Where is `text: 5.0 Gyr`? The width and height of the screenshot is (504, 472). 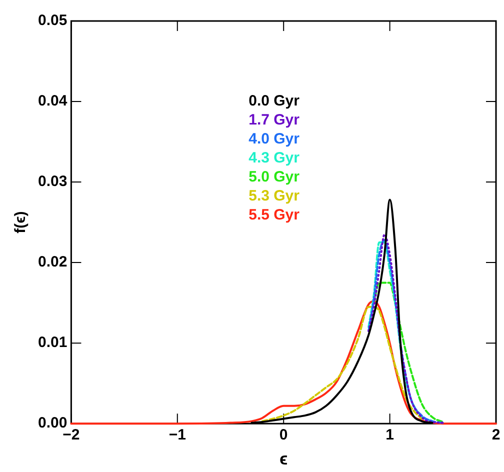
text: 5.0 Gyr is located at coordinates (274, 177).